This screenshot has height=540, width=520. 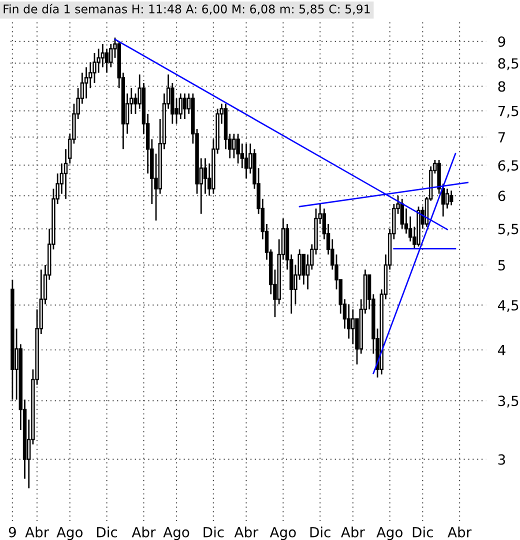 I want to click on y-tick-label: 5, so click(x=501, y=265).